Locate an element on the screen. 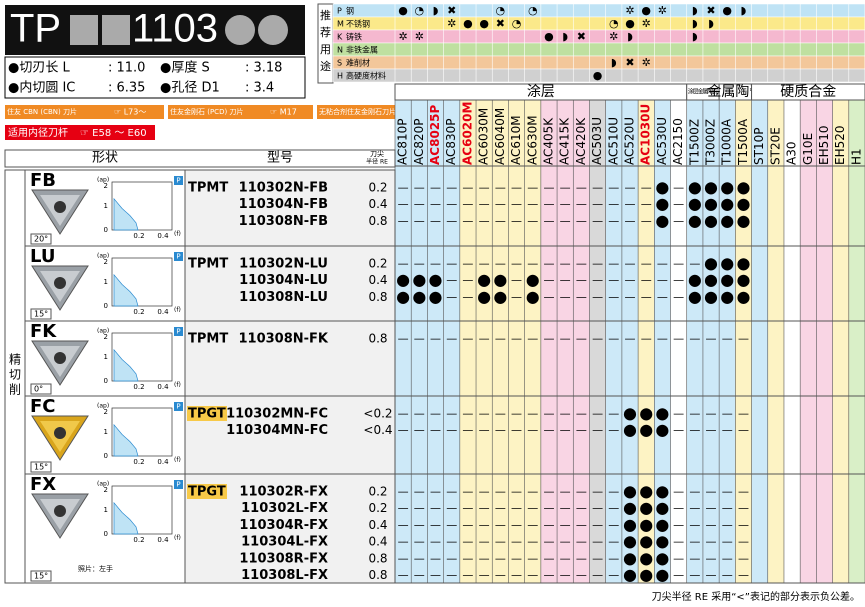  model-code: 110308N-FB is located at coordinates (283, 221).